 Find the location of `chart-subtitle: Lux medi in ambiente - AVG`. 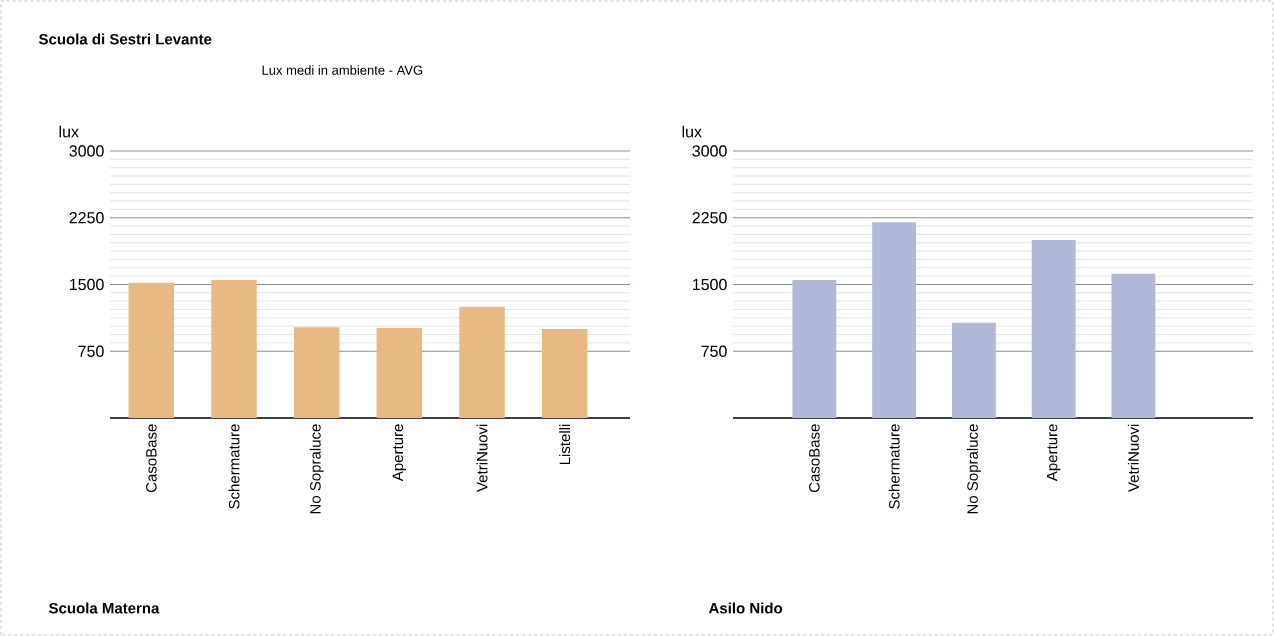

chart-subtitle: Lux medi in ambiente - AVG is located at coordinates (342, 70).